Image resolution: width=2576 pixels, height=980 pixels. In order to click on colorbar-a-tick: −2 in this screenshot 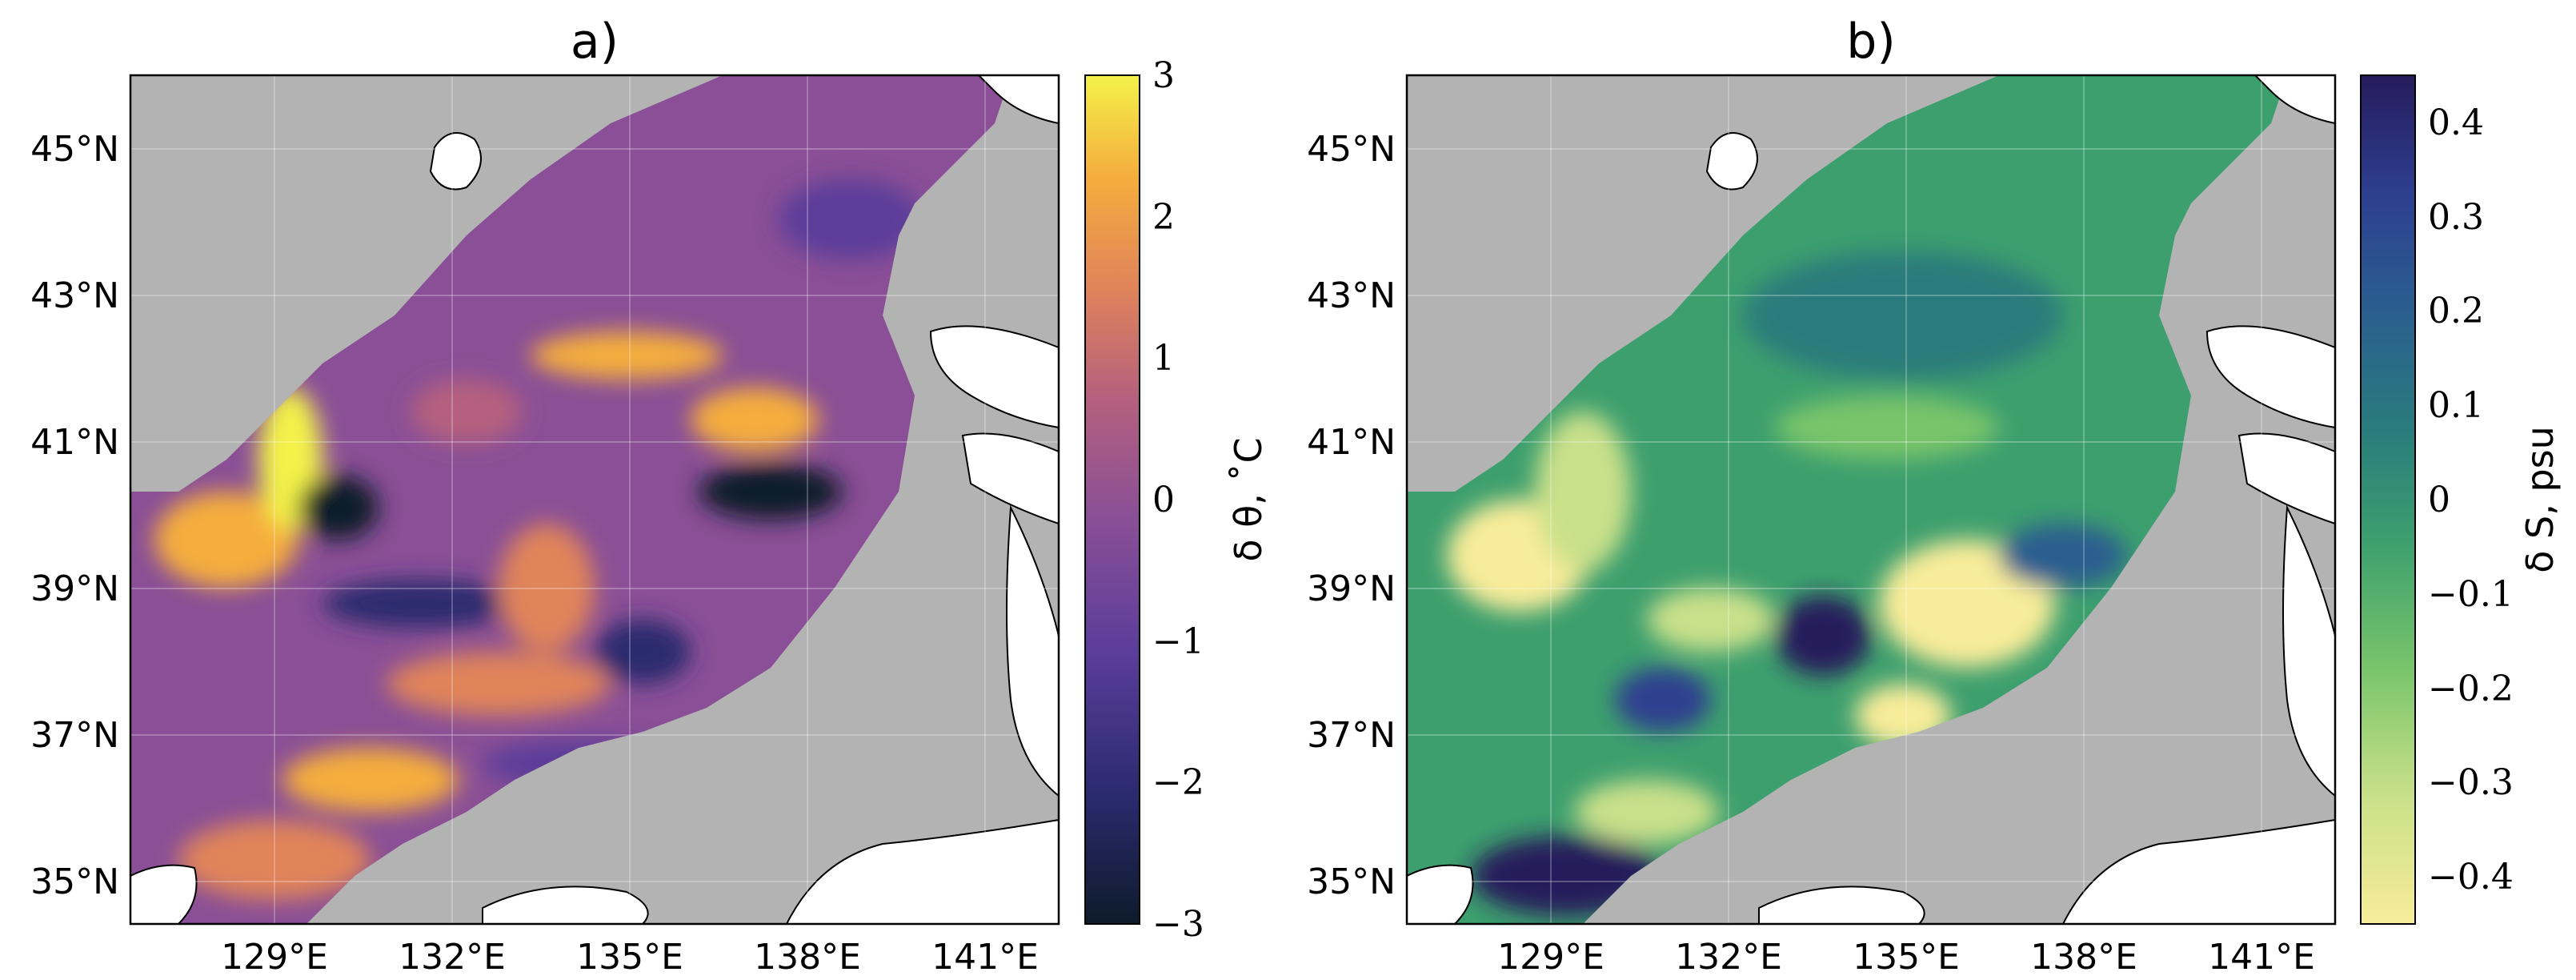, I will do `click(1178, 783)`.